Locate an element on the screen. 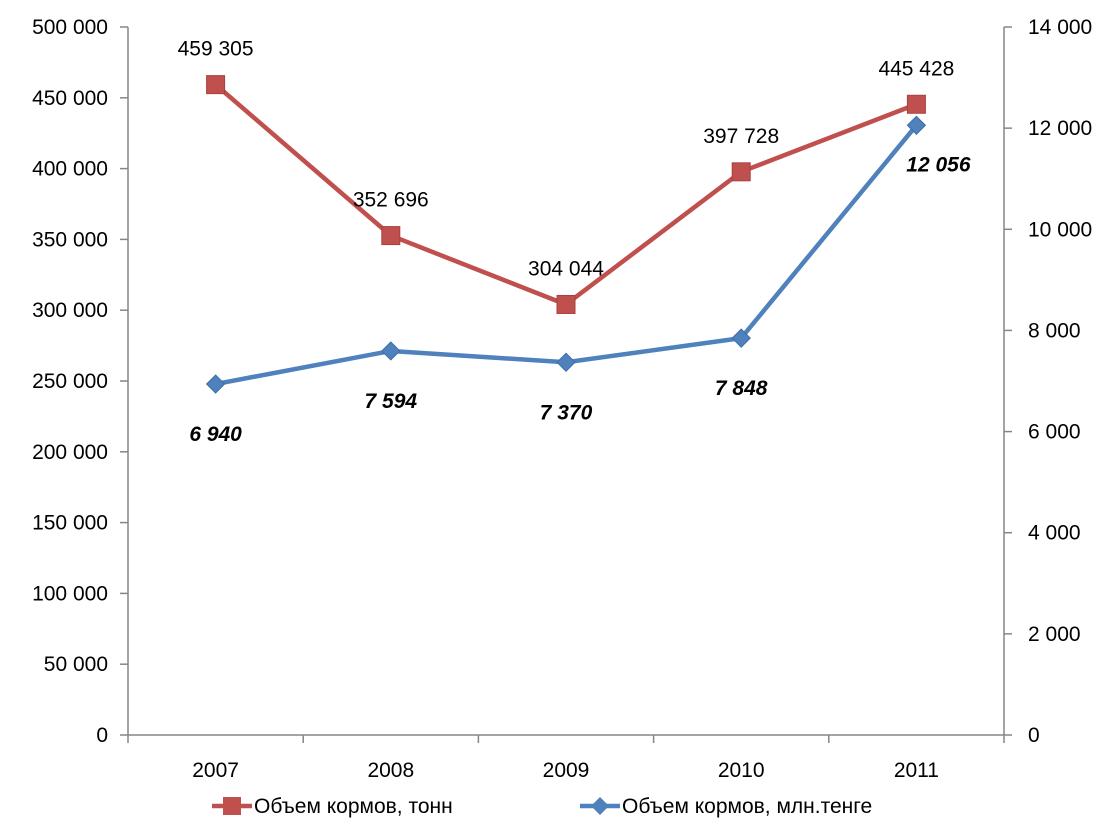 Image resolution: width=1113 pixels, height=838 pixels. y-left-tick-label: 400 000 is located at coordinates (70, 169).